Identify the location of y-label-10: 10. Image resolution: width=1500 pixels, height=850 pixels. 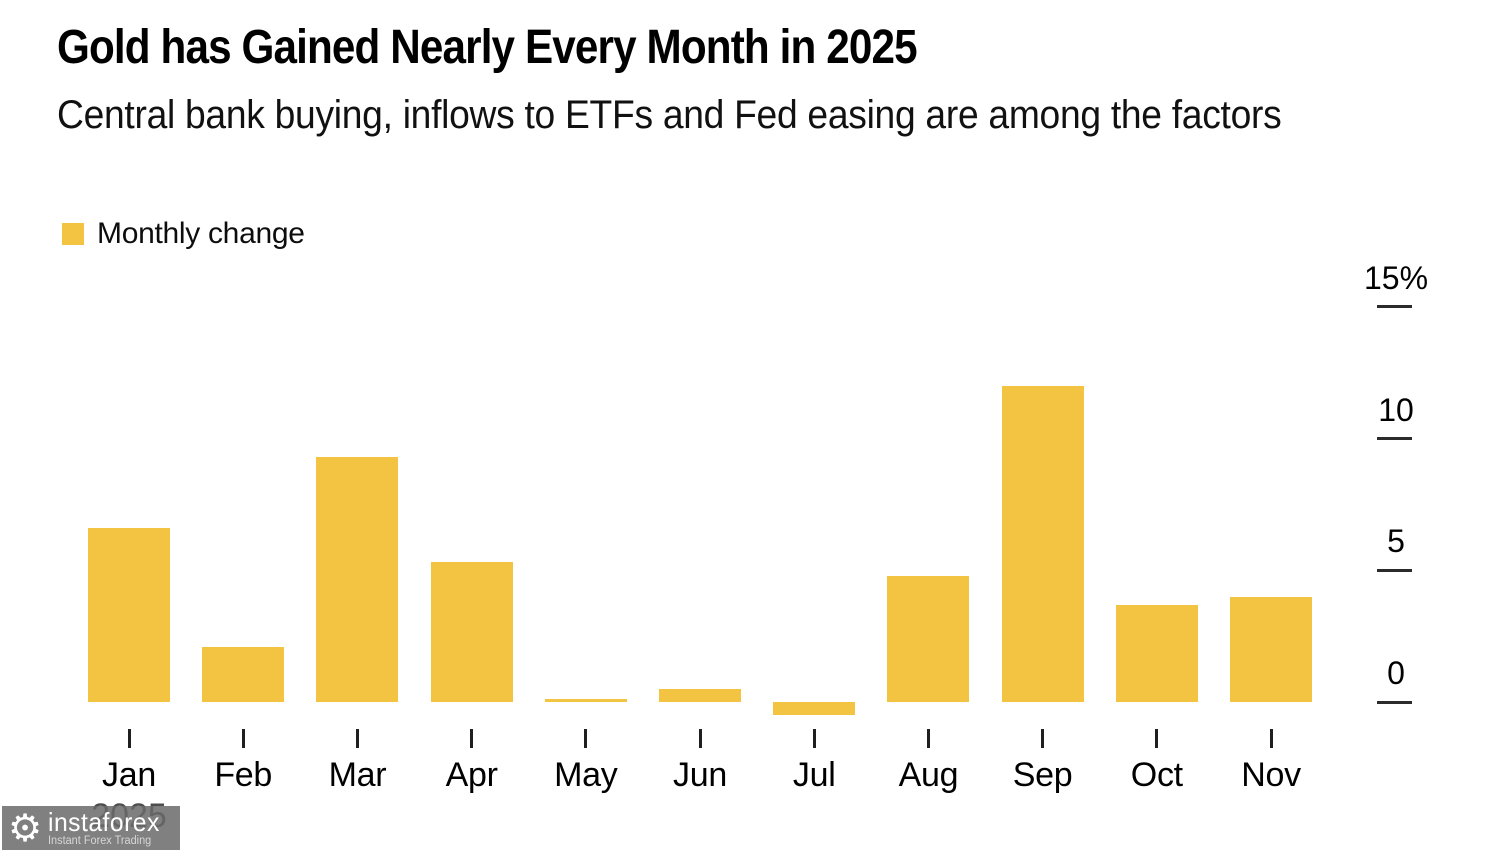
(1396, 409).